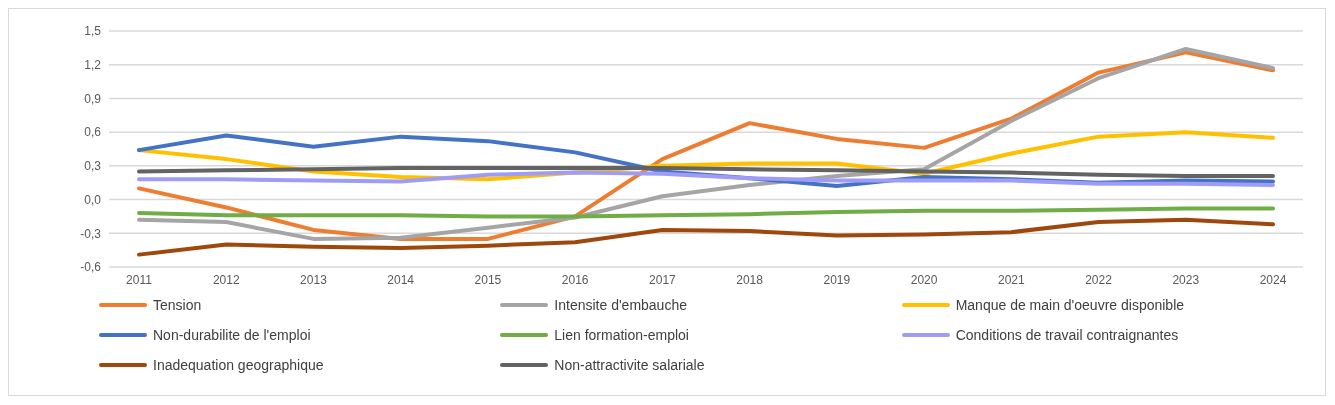  What do you see at coordinates (629, 365) in the screenshot?
I see `legend-label: Non-attractivite salariale` at bounding box center [629, 365].